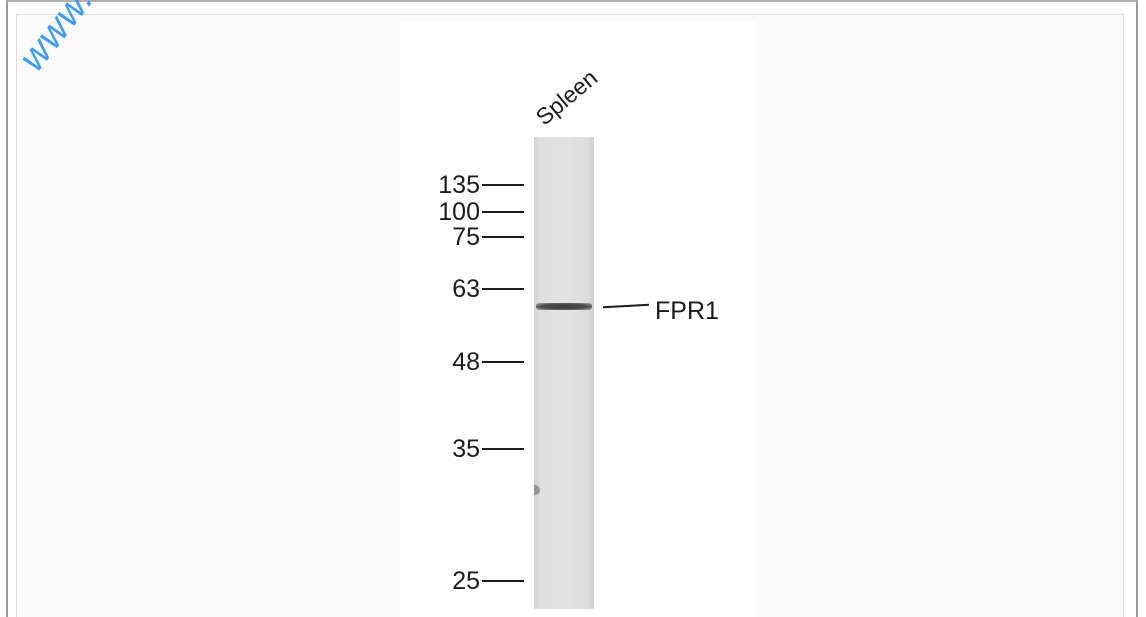 Image resolution: width=1146 pixels, height=617 pixels. I want to click on band-label: FPR1, so click(687, 311).